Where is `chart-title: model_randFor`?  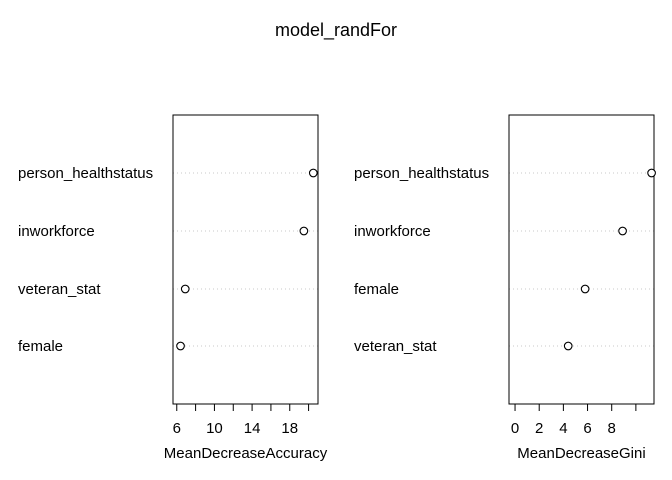
chart-title: model_randFor is located at coordinates (336, 30).